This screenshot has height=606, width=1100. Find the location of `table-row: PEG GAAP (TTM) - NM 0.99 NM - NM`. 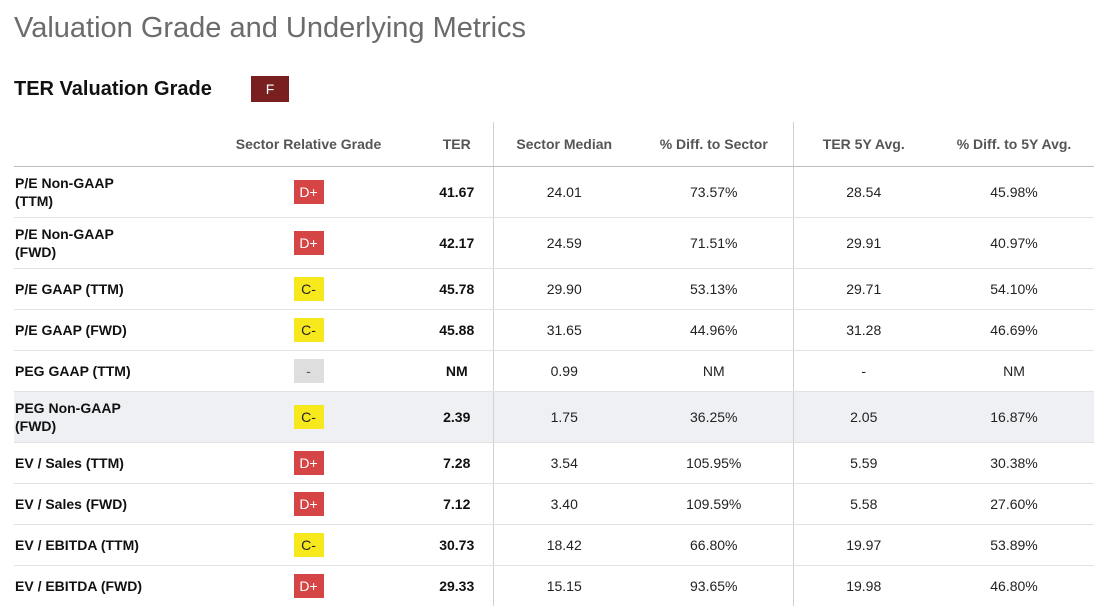

table-row: PEG GAAP (TTM) - NM 0.99 NM - NM is located at coordinates (554, 371).